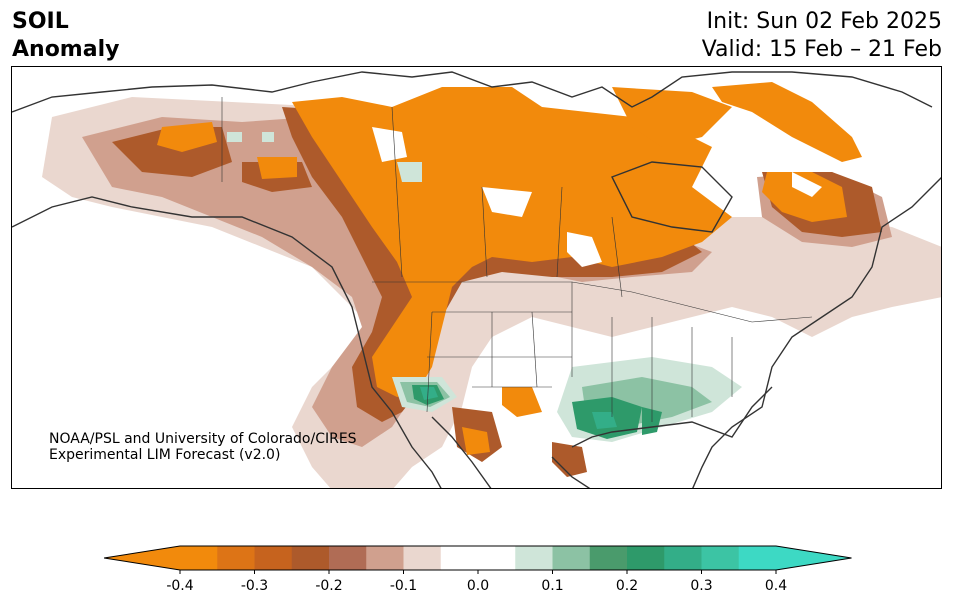 This screenshot has width=954, height=608. I want to click on colorbar-tick-label: 0.1, so click(552, 586).